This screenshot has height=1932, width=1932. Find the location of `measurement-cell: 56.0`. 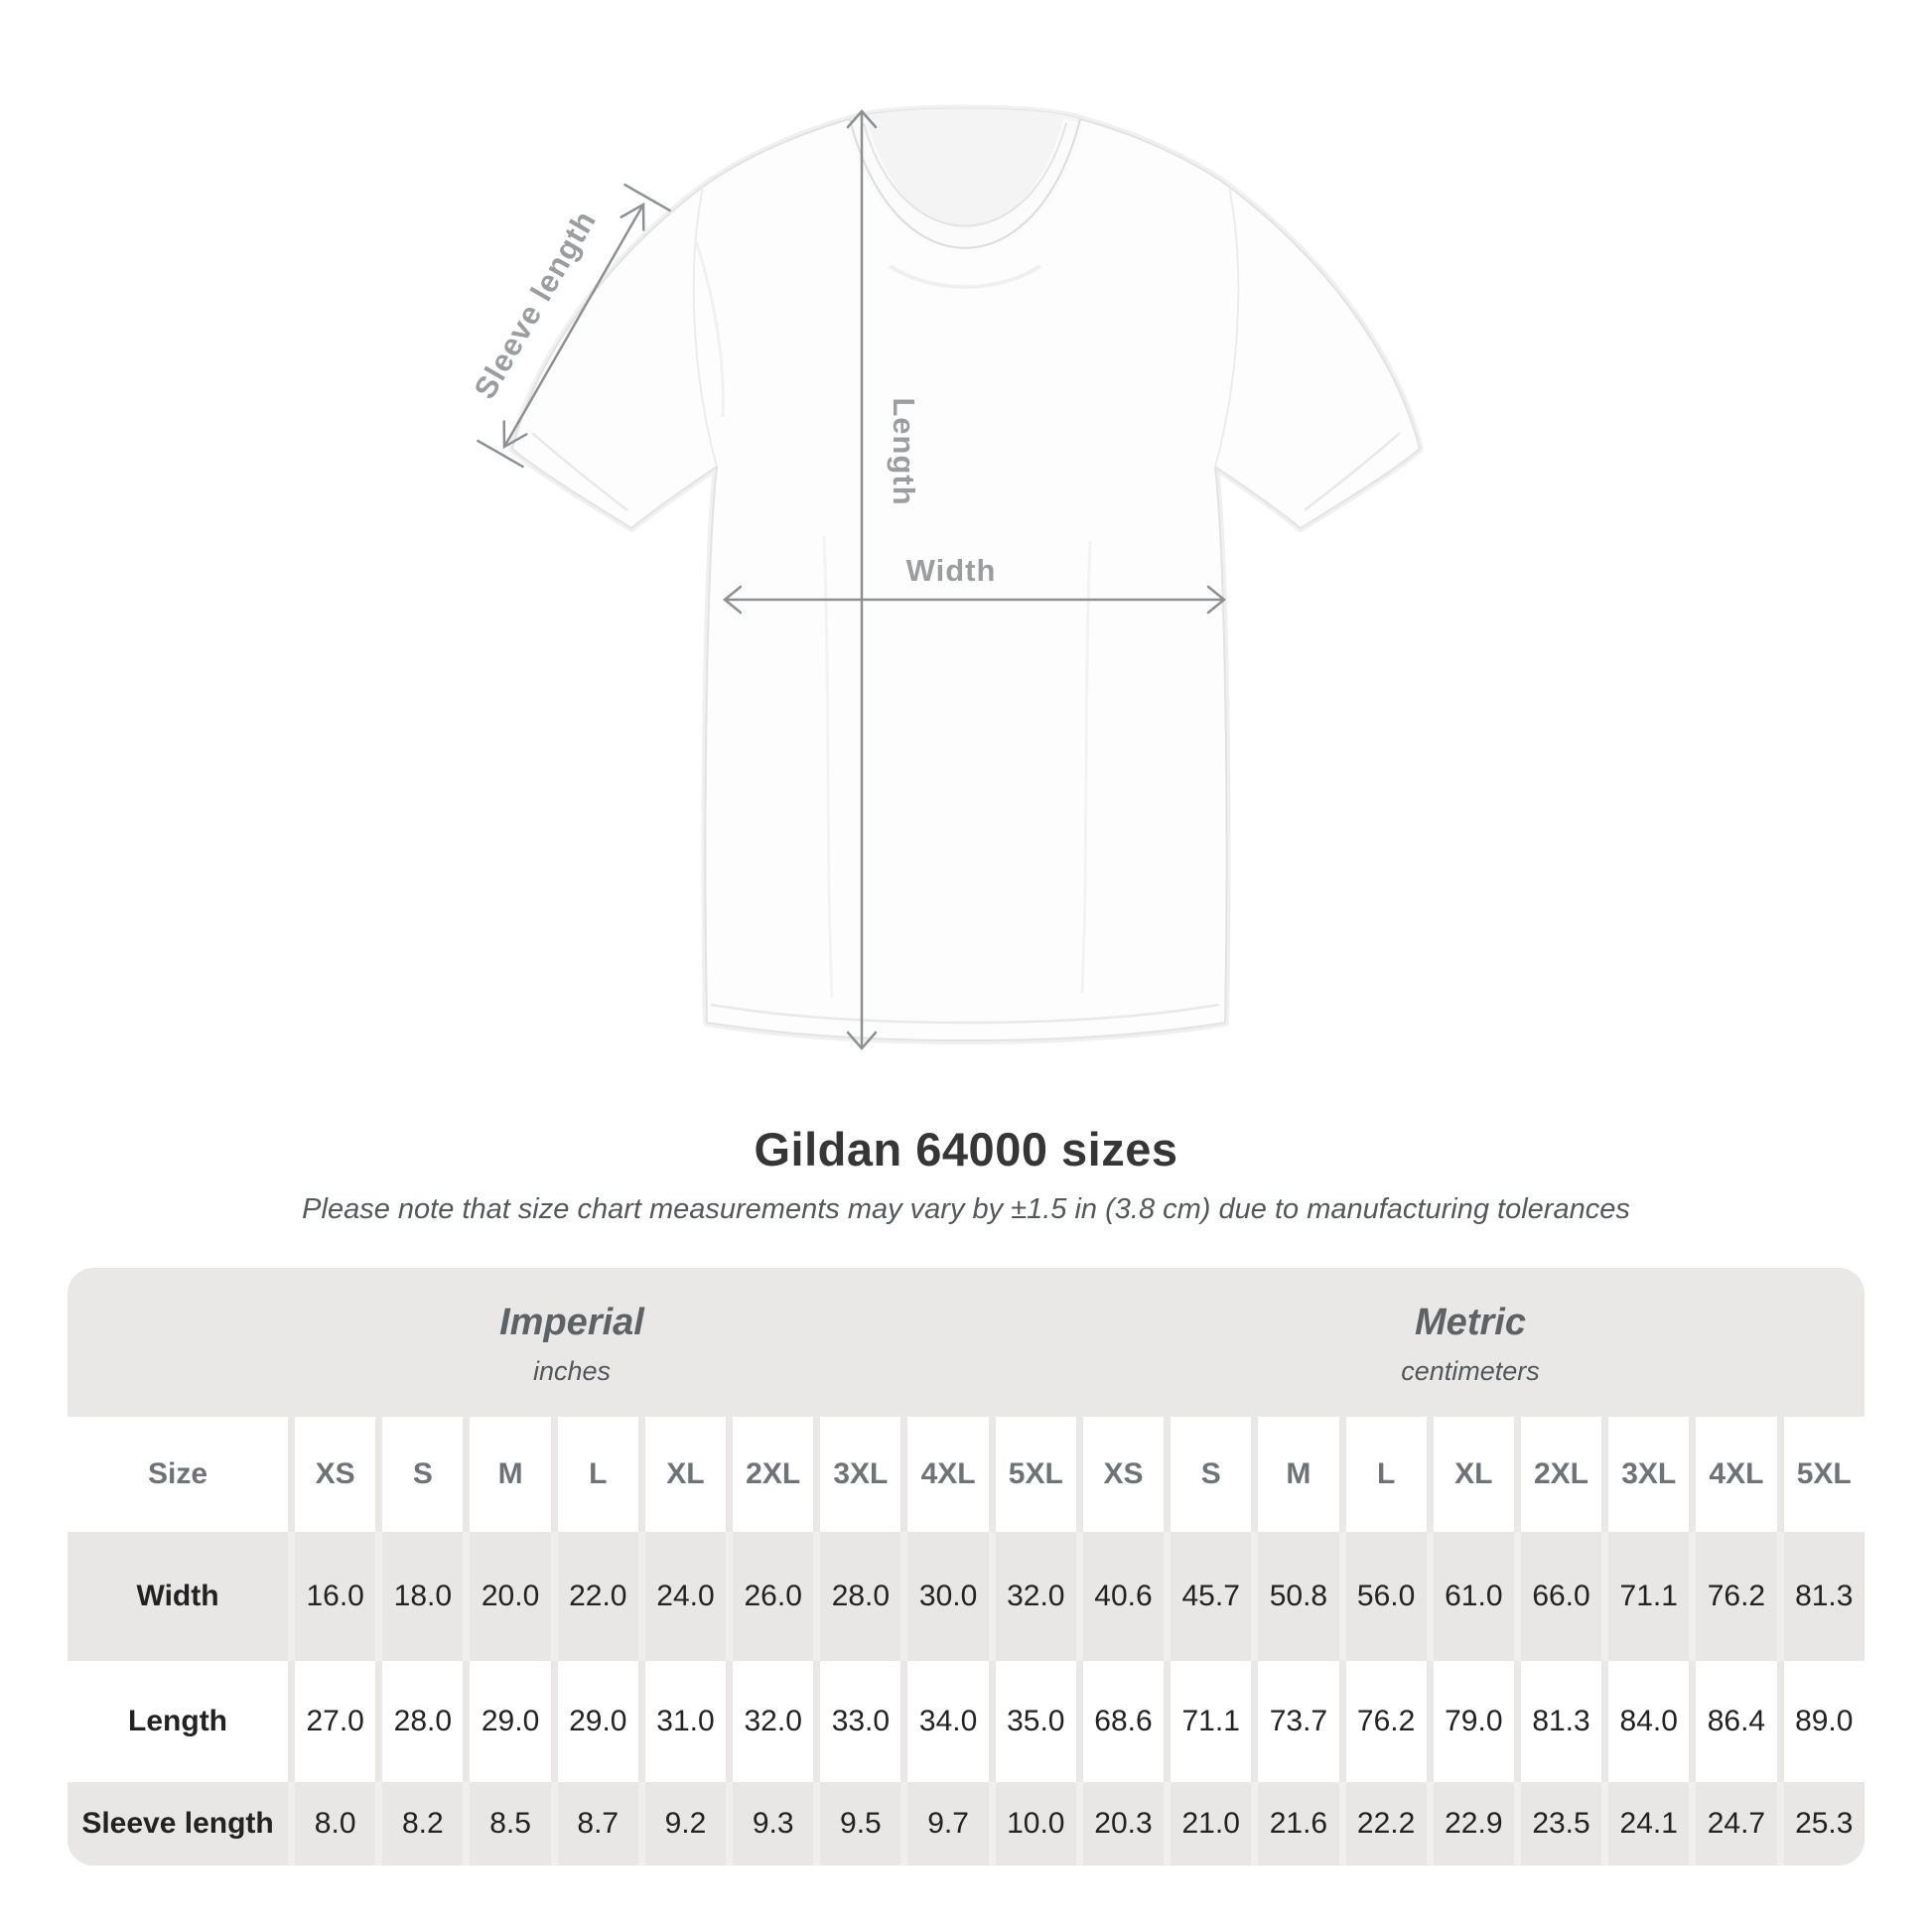

measurement-cell: 56.0 is located at coordinates (1382, 1597).